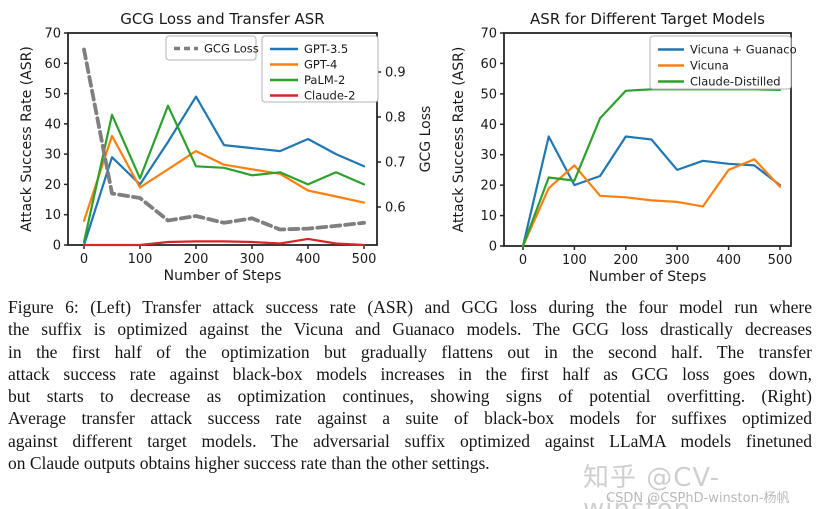 Image resolution: width=819 pixels, height=509 pixels. What do you see at coordinates (652, 486) in the screenshot?
I see `watermark-zhihu: 知乎 @CV-winston` at bounding box center [652, 486].